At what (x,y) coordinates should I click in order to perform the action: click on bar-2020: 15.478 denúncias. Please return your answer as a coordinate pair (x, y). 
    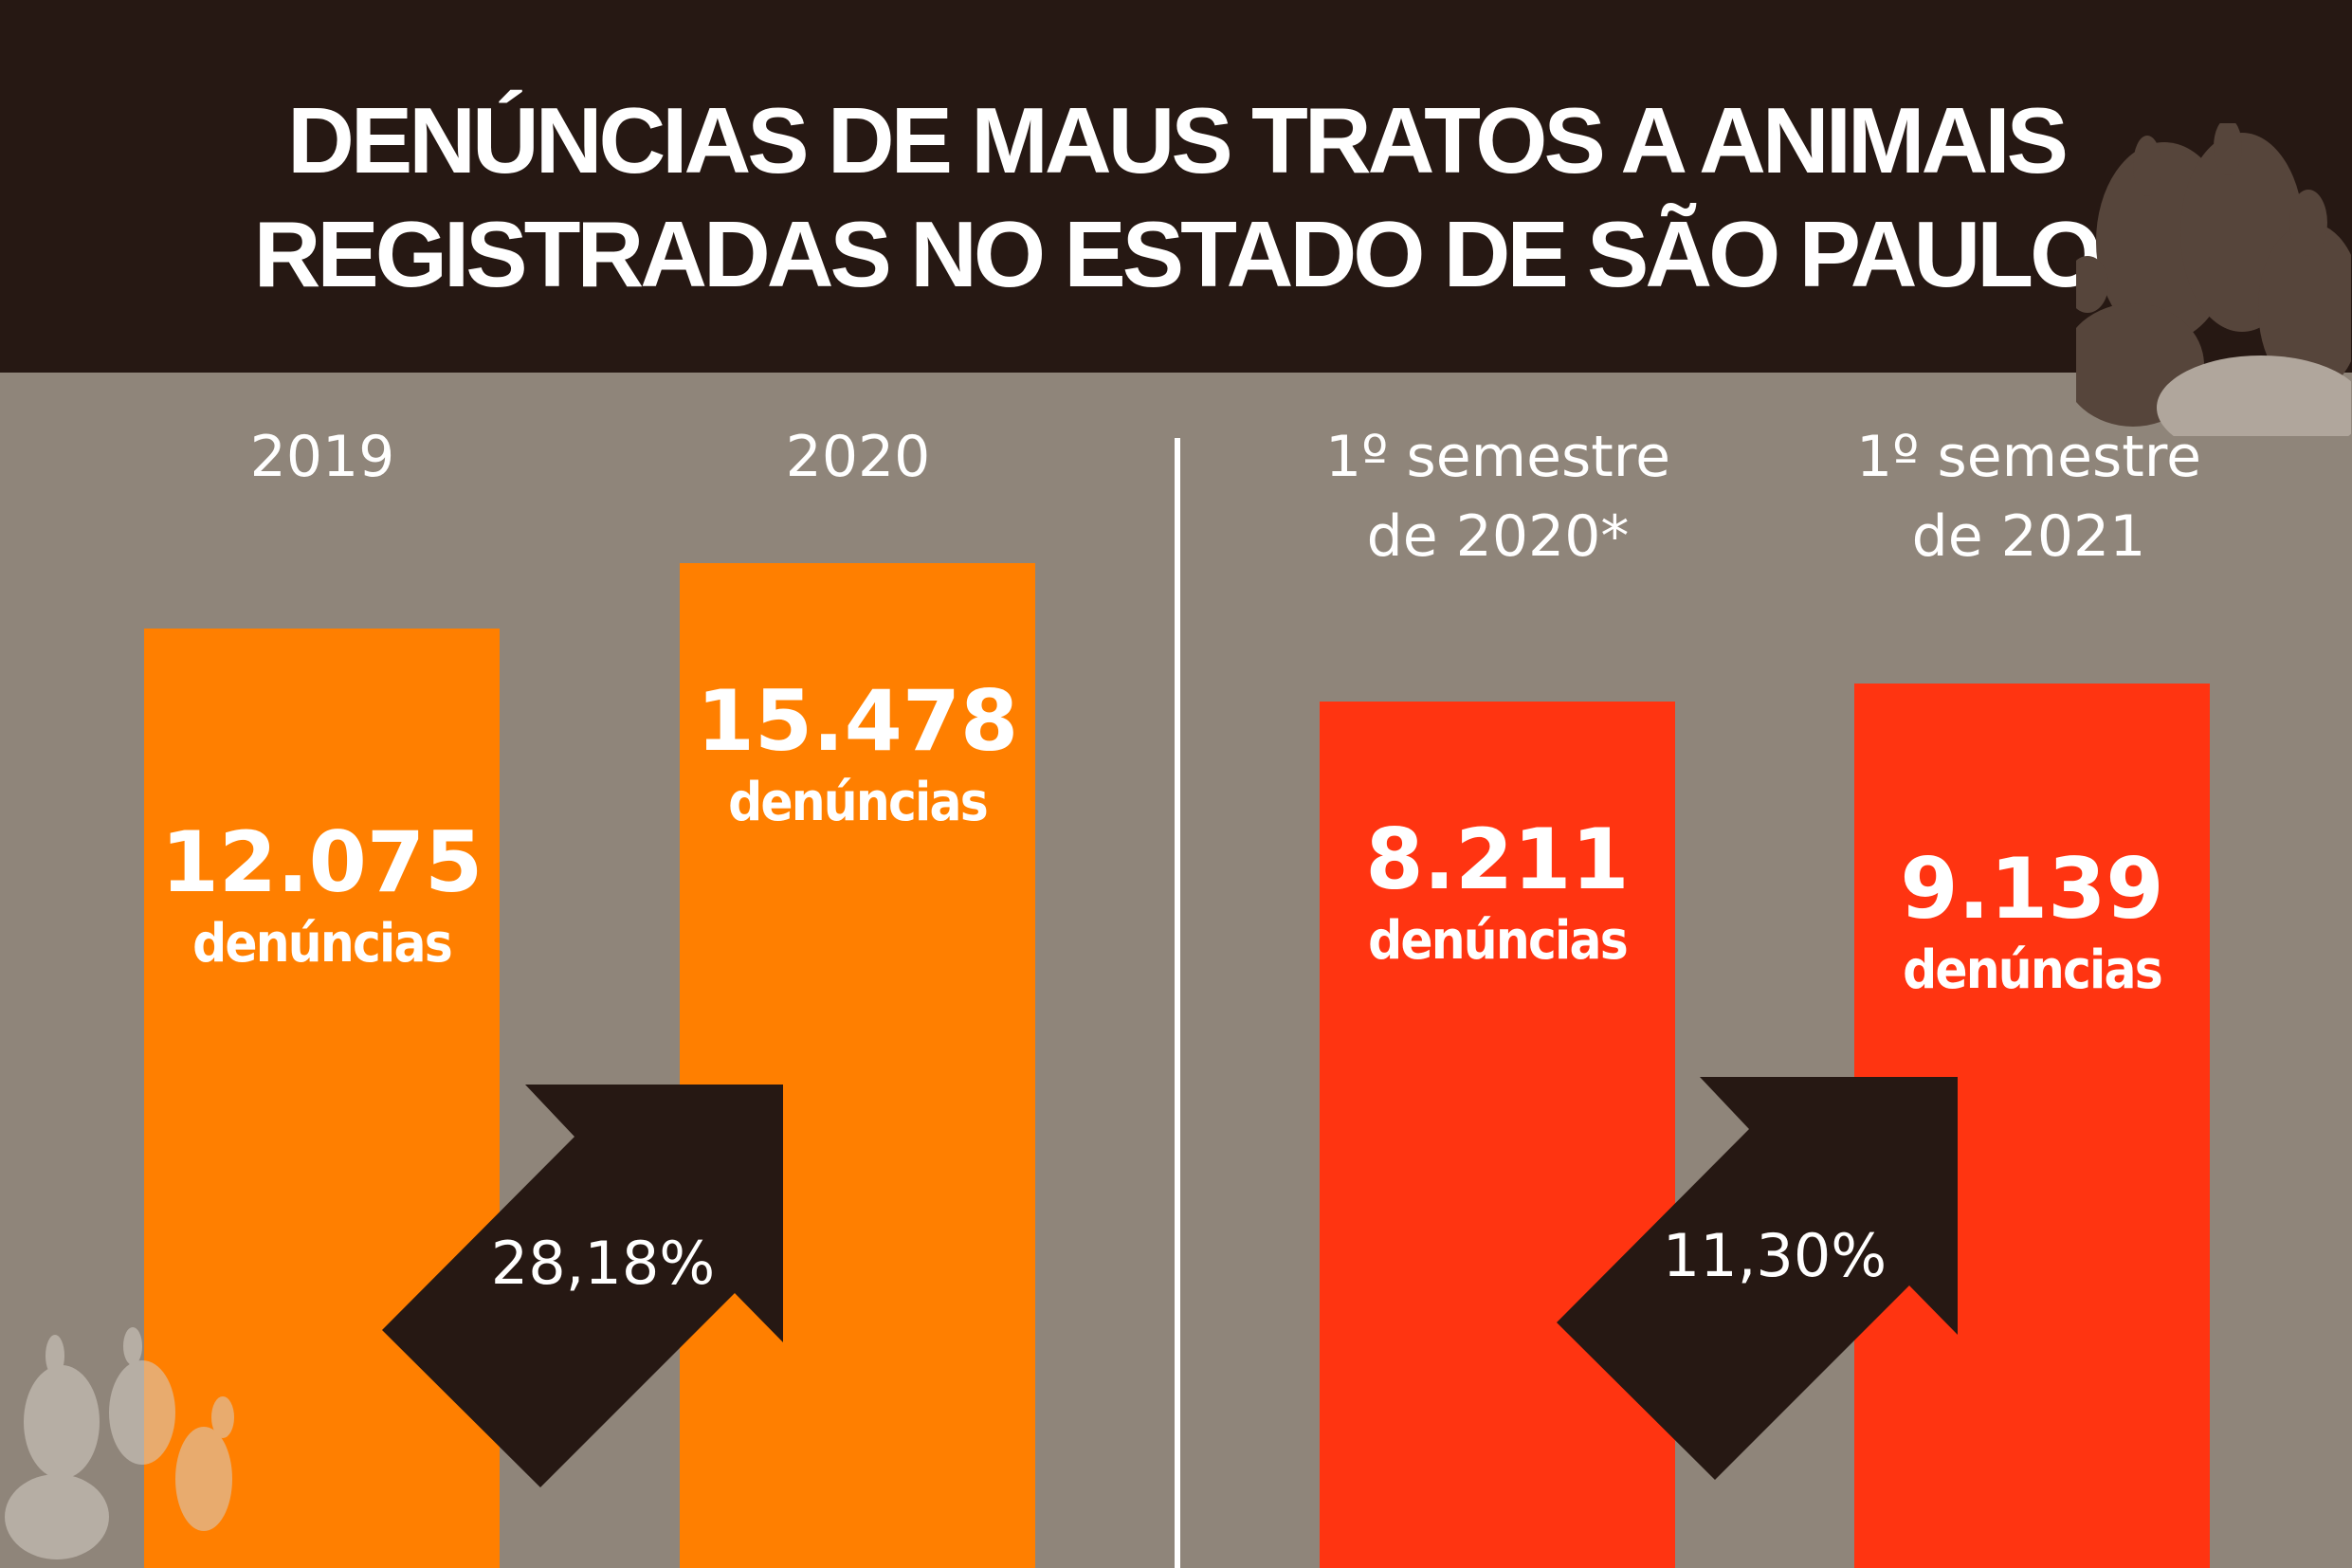
    Looking at the image, I should click on (857, 1065).